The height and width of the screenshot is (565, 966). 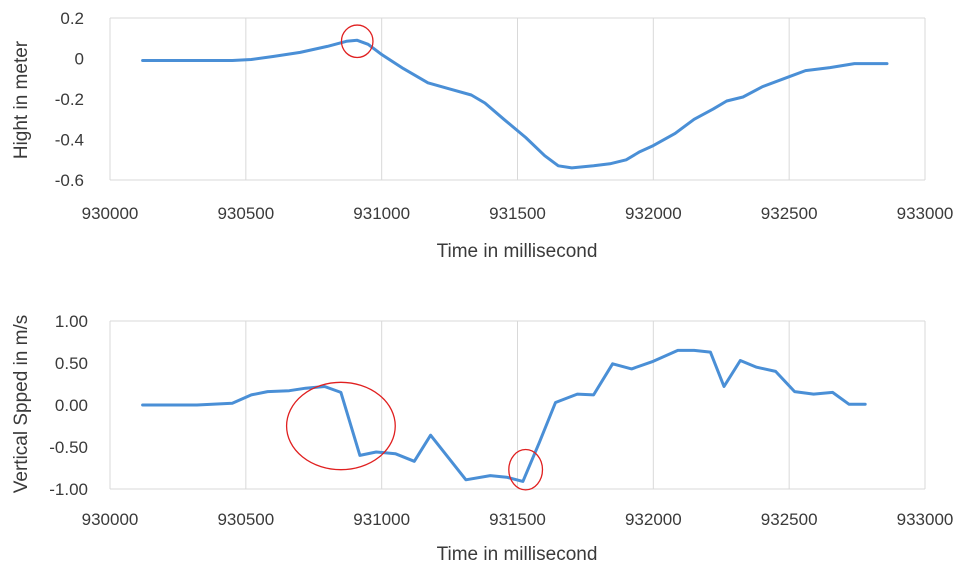 I want to click on height-y-axis-title: Hight in meter, so click(x=21, y=99).